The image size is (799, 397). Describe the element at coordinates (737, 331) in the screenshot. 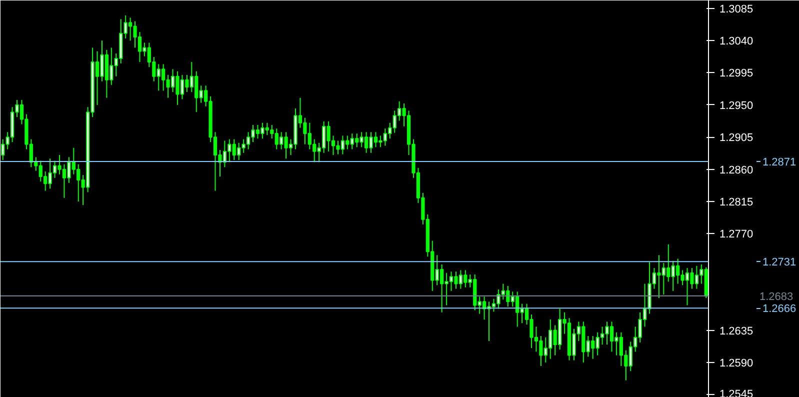

I see `y-tick-label: 1.2635` at that location.